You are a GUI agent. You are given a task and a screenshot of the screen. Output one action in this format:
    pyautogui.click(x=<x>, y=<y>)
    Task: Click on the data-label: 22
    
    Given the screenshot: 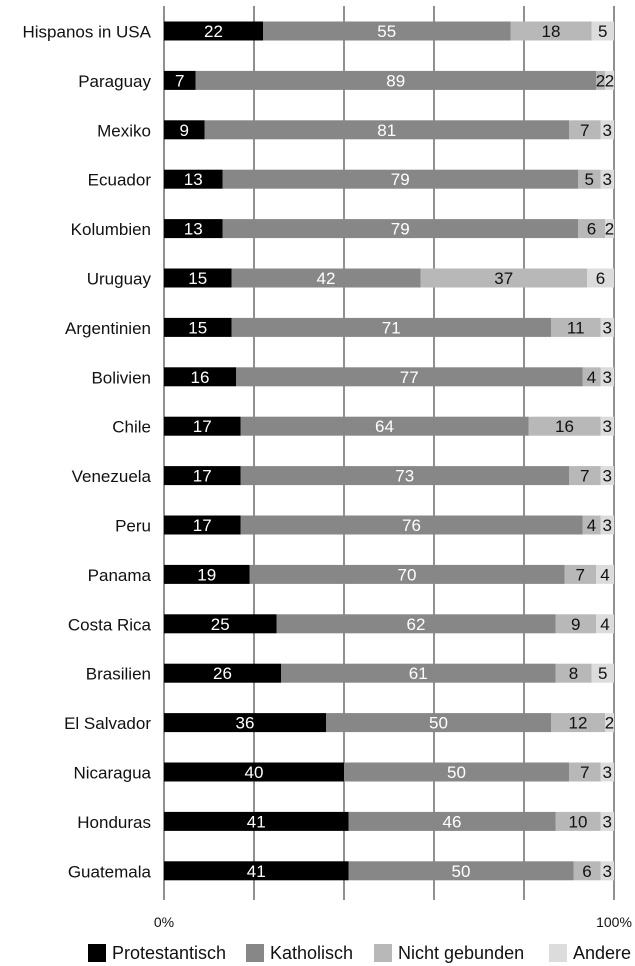 What is the action you would take?
    pyautogui.click(x=213, y=31)
    